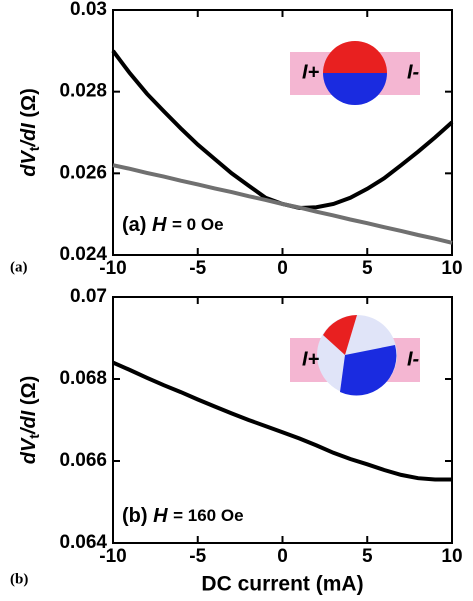  I want to click on annotation-tag: (a), so click(134, 225).